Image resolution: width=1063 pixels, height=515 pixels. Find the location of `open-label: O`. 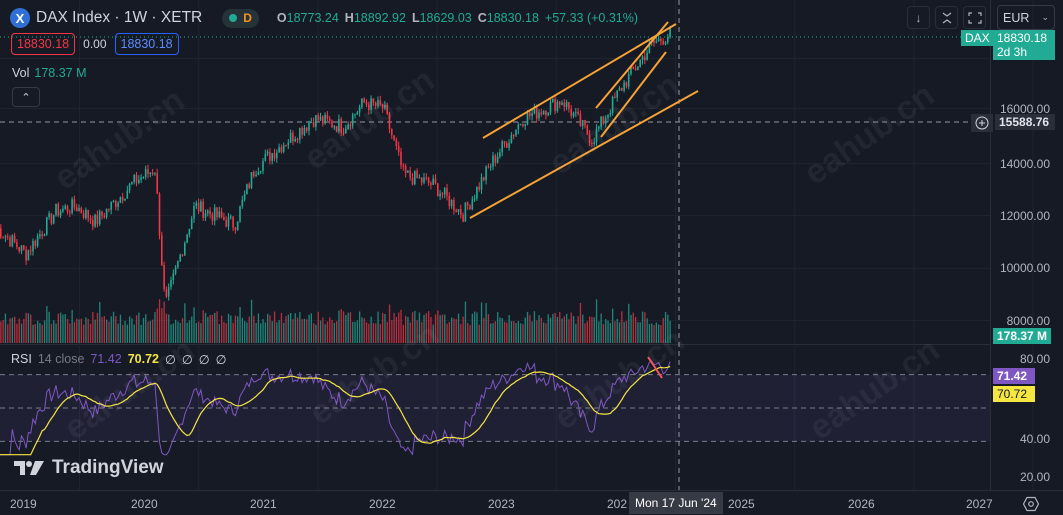

open-label: O is located at coordinates (281, 18).